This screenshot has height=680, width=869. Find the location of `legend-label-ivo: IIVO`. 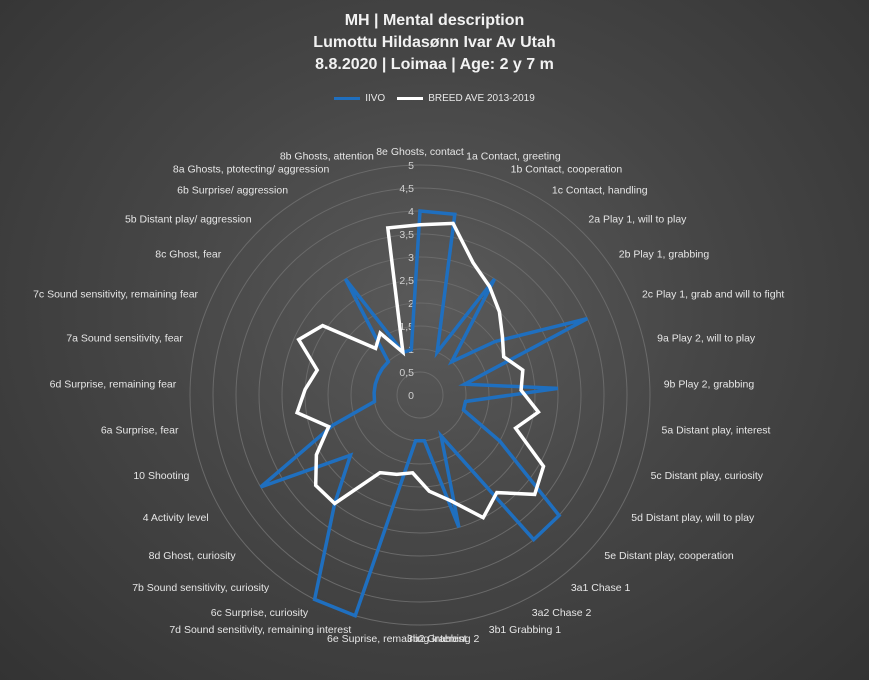

legend-label-ivo: IIVO is located at coordinates (375, 98).